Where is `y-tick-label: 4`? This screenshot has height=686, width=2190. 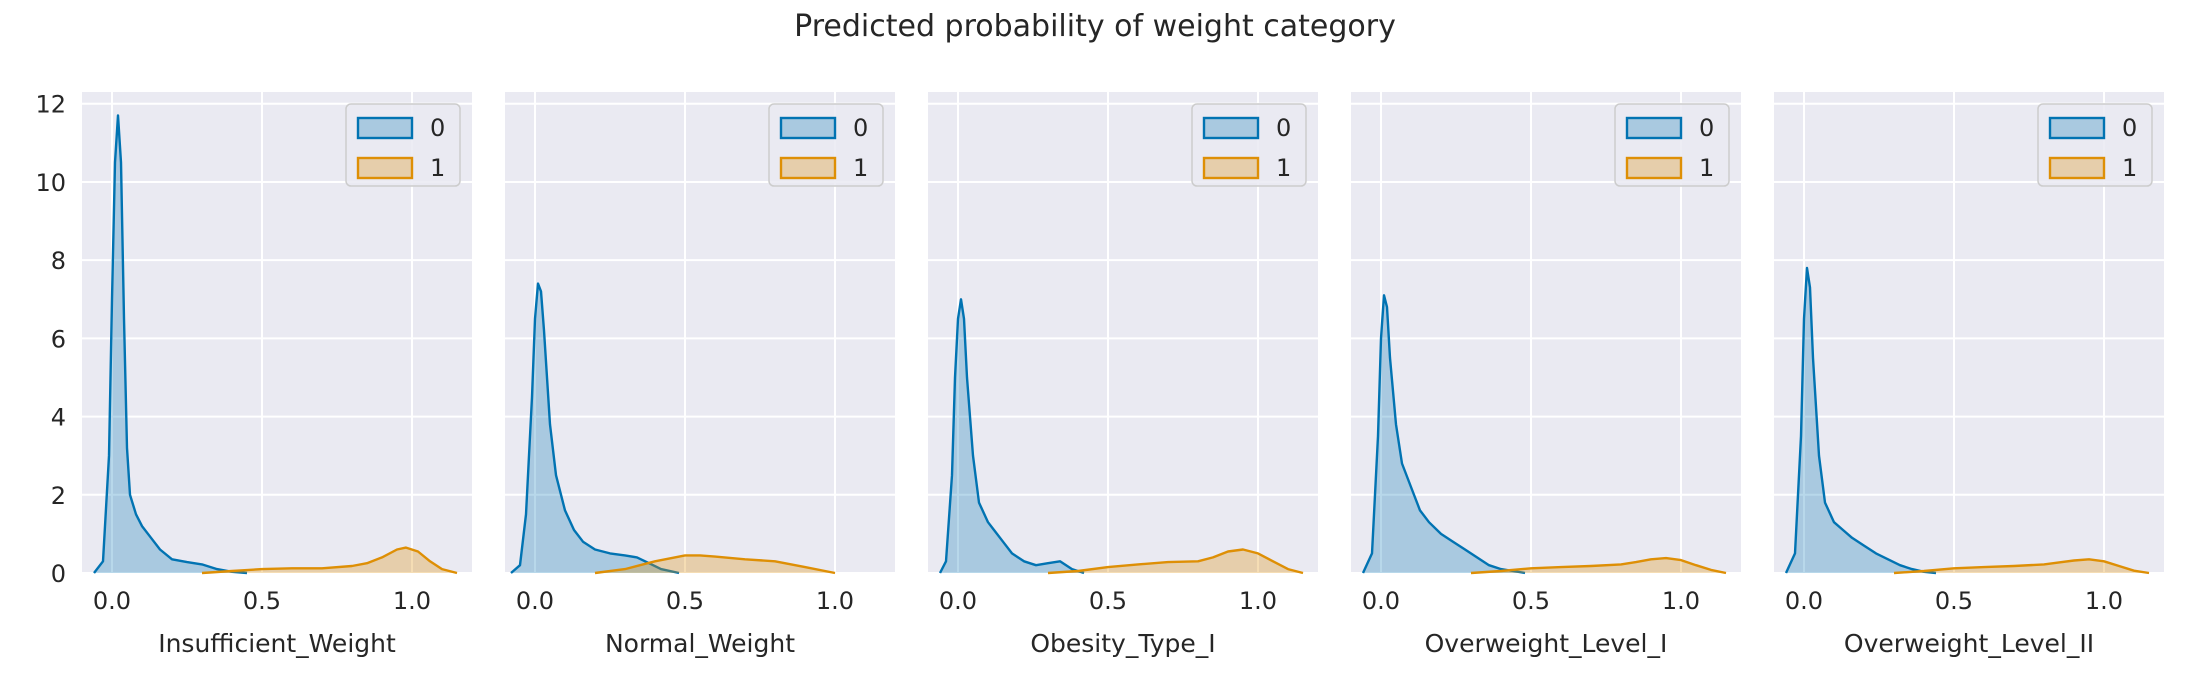
y-tick-label: 4 is located at coordinates (58, 418).